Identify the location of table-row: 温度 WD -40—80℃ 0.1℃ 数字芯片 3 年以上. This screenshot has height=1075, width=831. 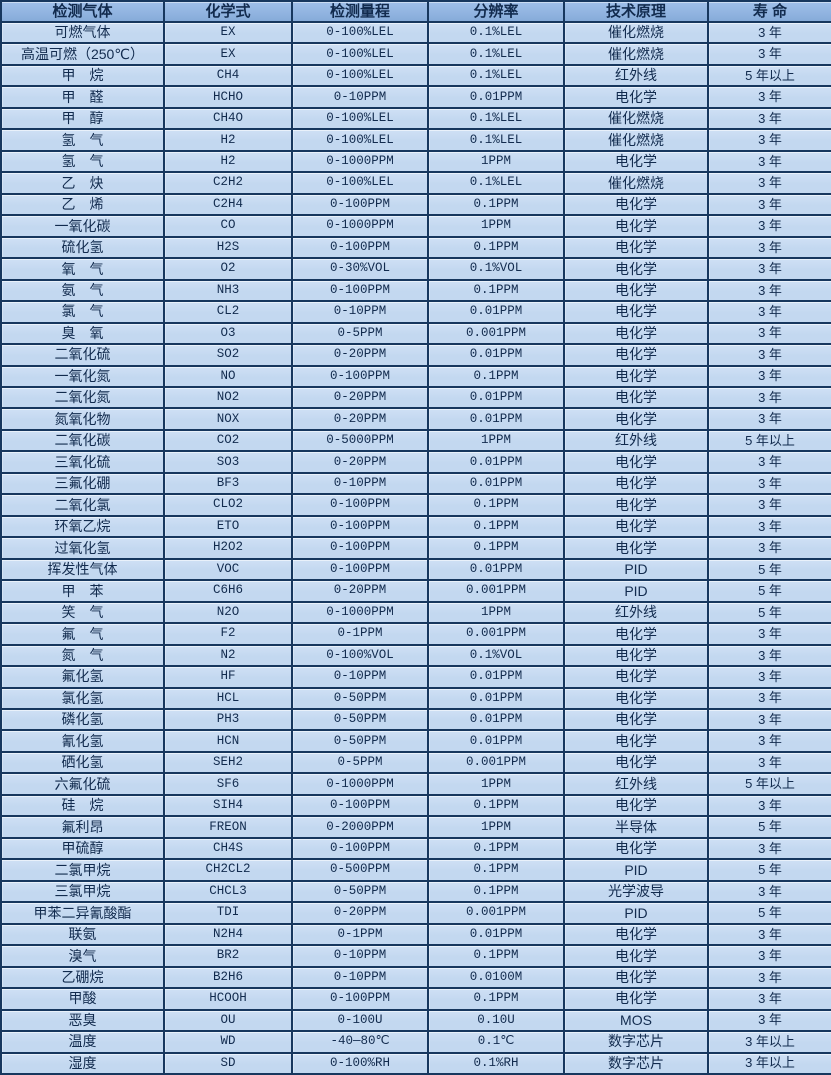
(415, 1042).